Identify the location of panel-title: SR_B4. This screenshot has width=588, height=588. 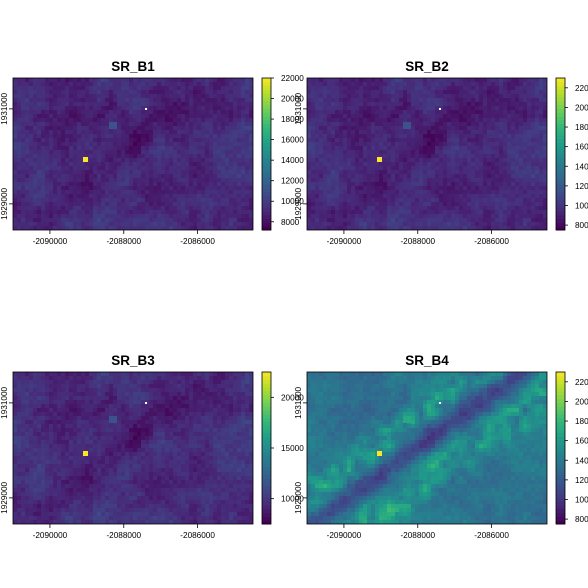
(427, 360).